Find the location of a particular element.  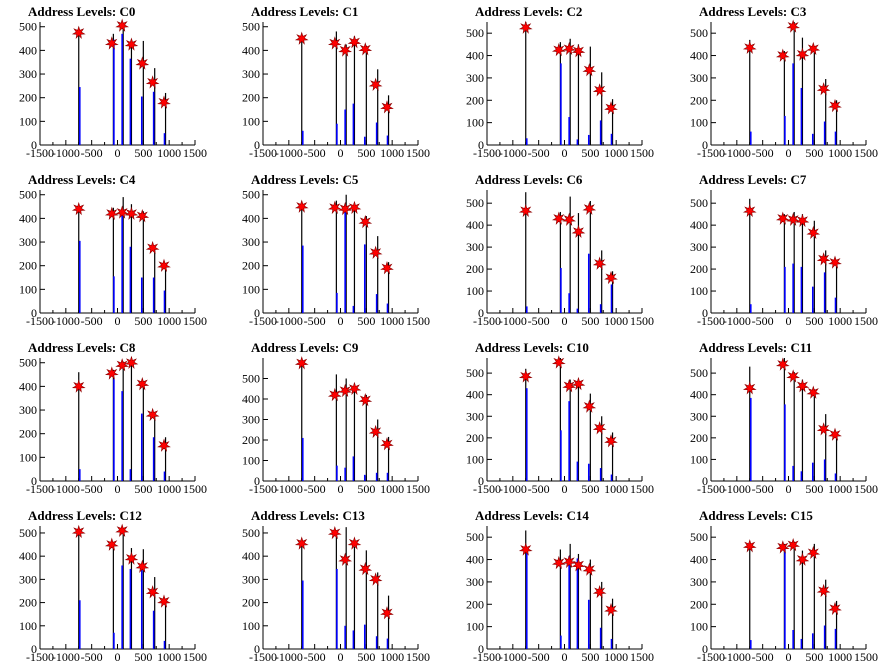

y-tick-label: 0 is located at coordinates (34, 313).